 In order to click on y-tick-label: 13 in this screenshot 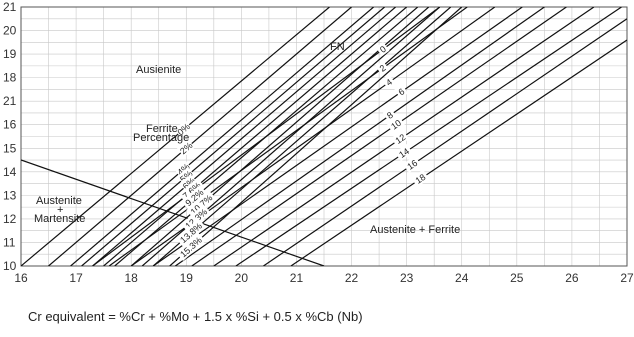, I will do `click(10, 195)`.